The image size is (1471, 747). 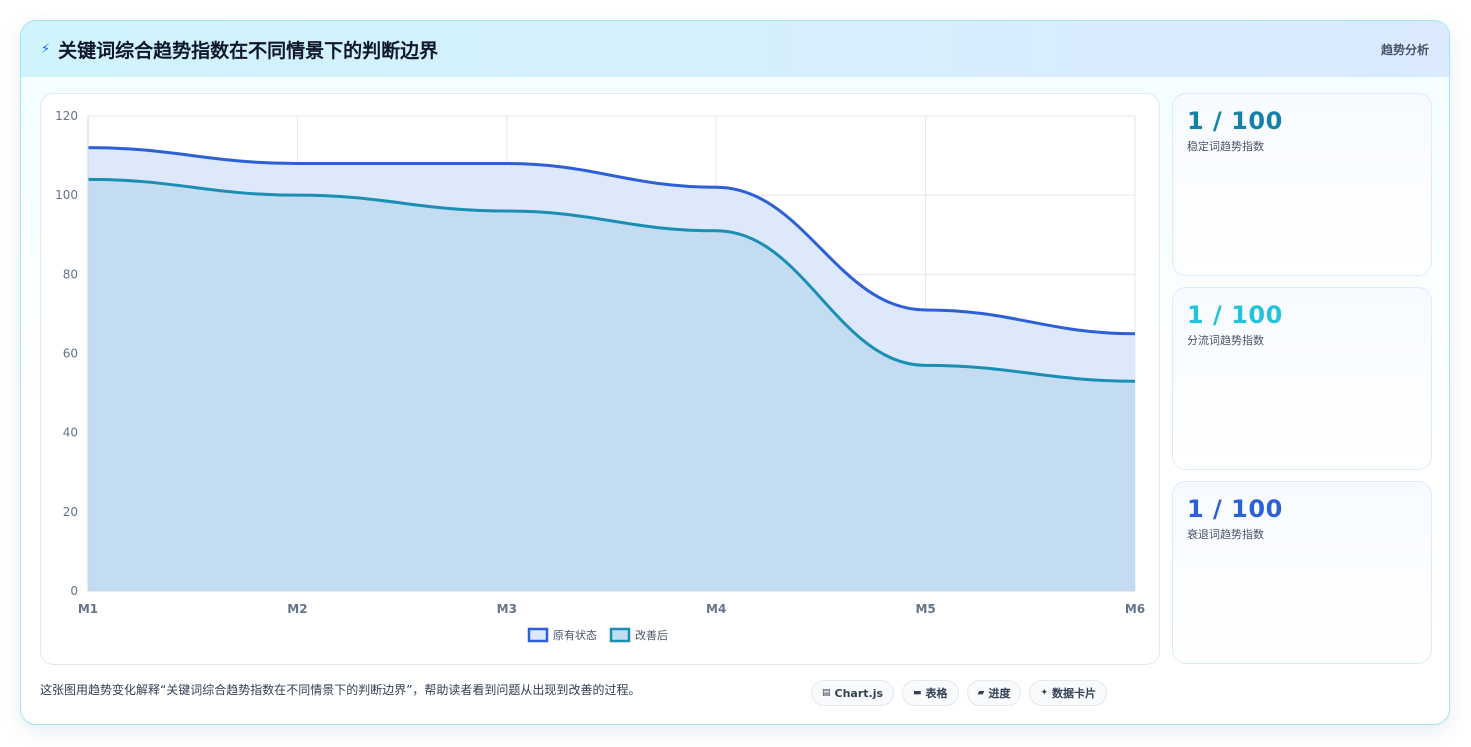 What do you see at coordinates (917, 693) in the screenshot?
I see `table-icon: ▬` at bounding box center [917, 693].